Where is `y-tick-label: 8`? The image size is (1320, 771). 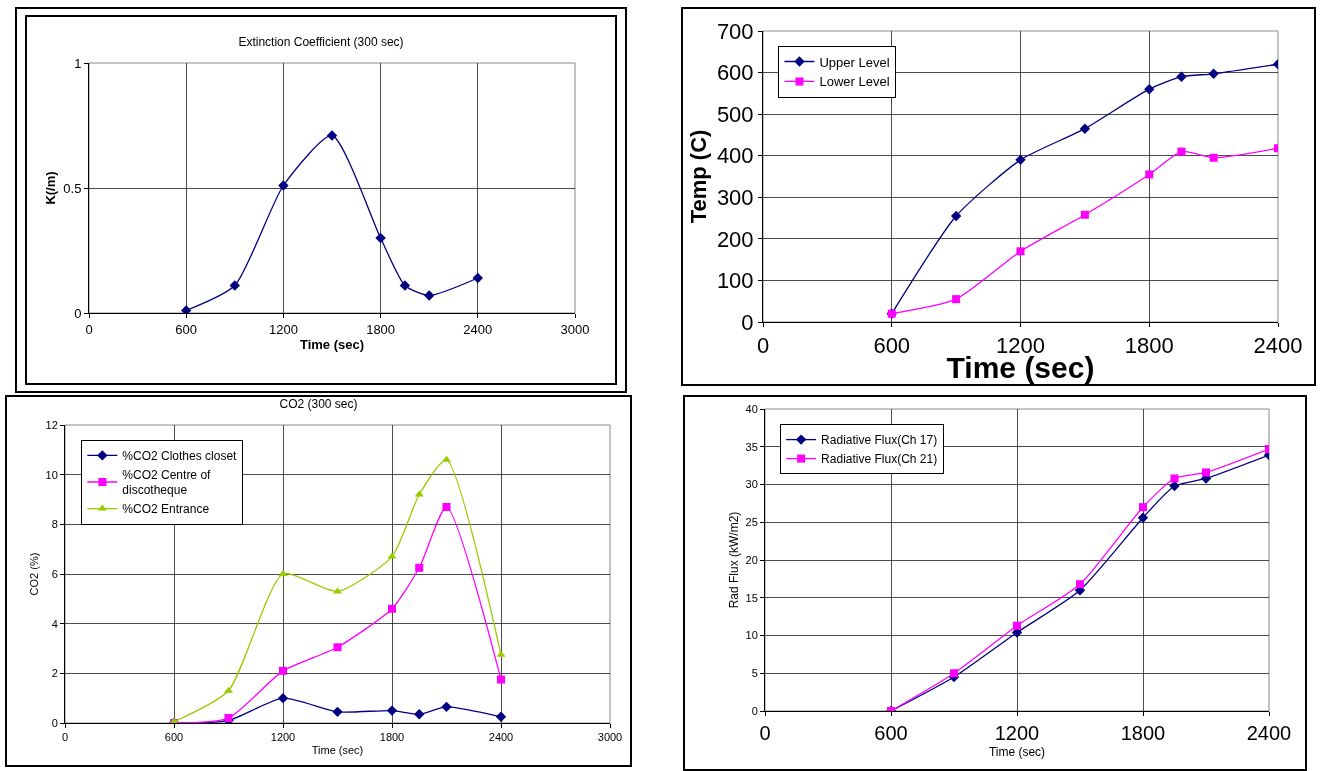 y-tick-label: 8 is located at coordinates (54, 524).